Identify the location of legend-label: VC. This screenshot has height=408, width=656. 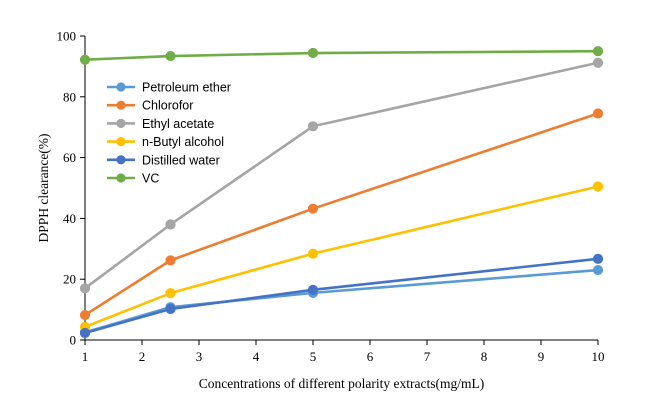
(150, 179).